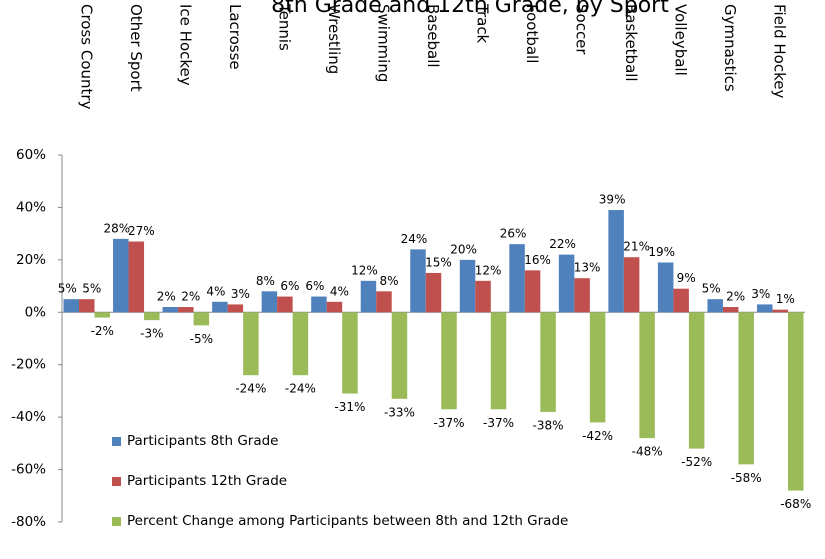 This screenshot has height=559, width=825. What do you see at coordinates (681, 40) in the screenshot?
I see `x-tick-label: Volleyball` at bounding box center [681, 40].